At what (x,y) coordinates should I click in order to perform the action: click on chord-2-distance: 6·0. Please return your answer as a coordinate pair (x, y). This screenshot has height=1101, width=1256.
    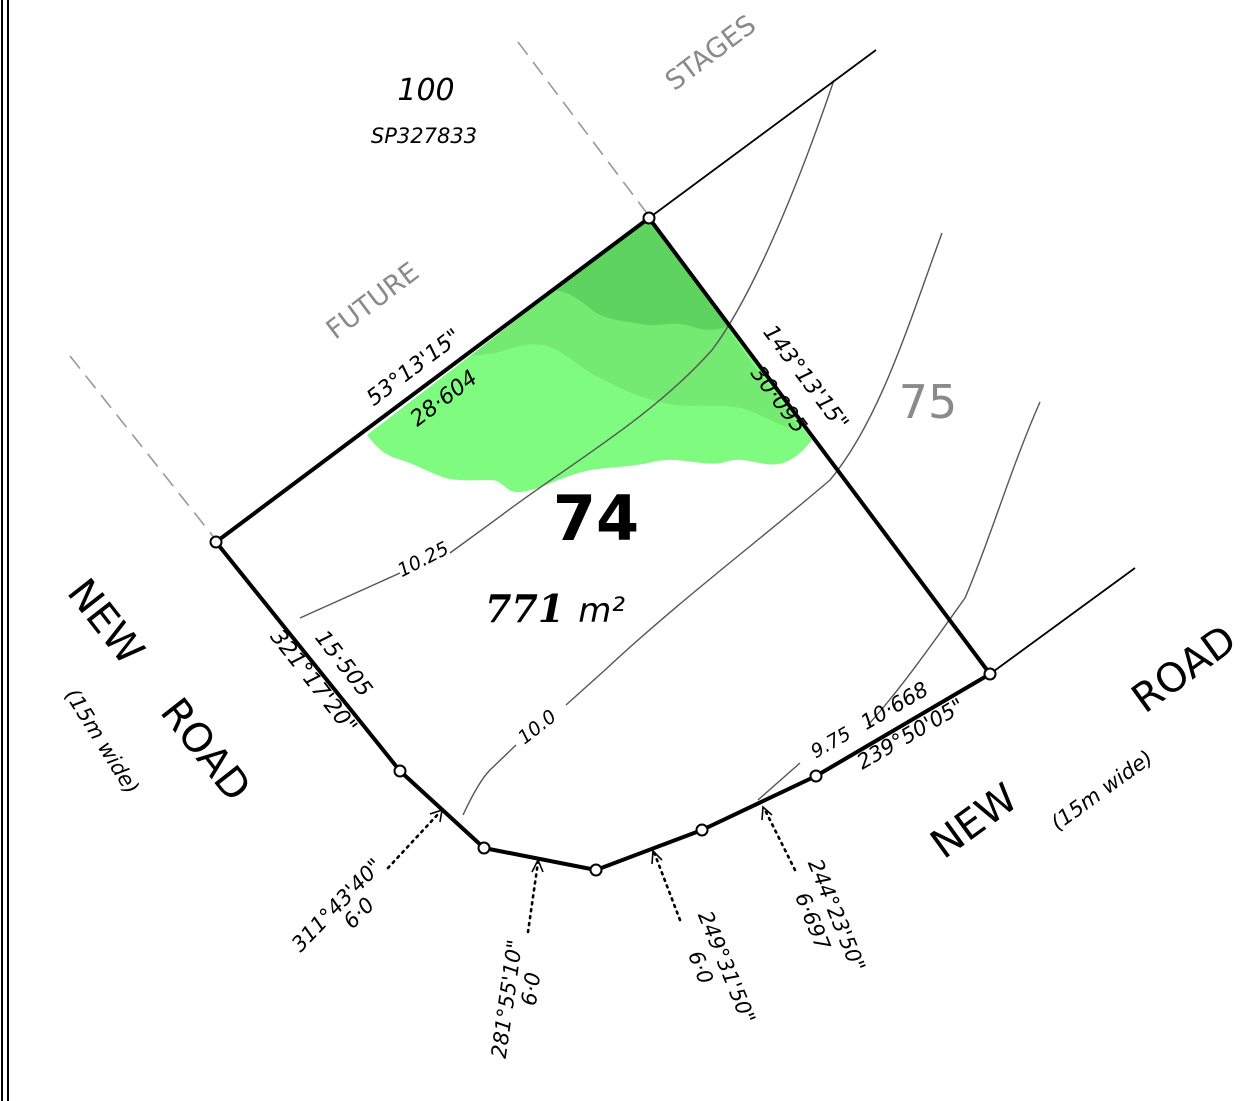
    Looking at the image, I should click on (531, 989).